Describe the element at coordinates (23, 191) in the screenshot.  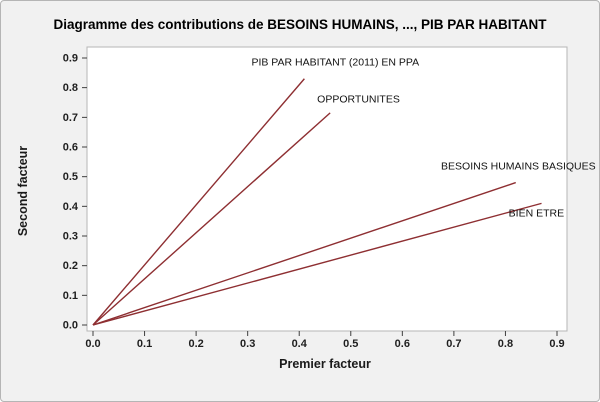
I see `y-axis-title: Second facteur` at that location.